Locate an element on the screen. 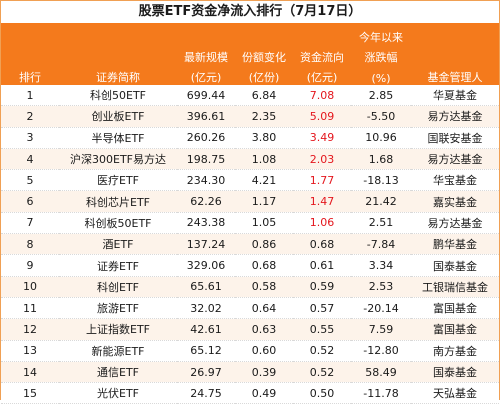  flow-cell: 3.49 is located at coordinates (322, 138).